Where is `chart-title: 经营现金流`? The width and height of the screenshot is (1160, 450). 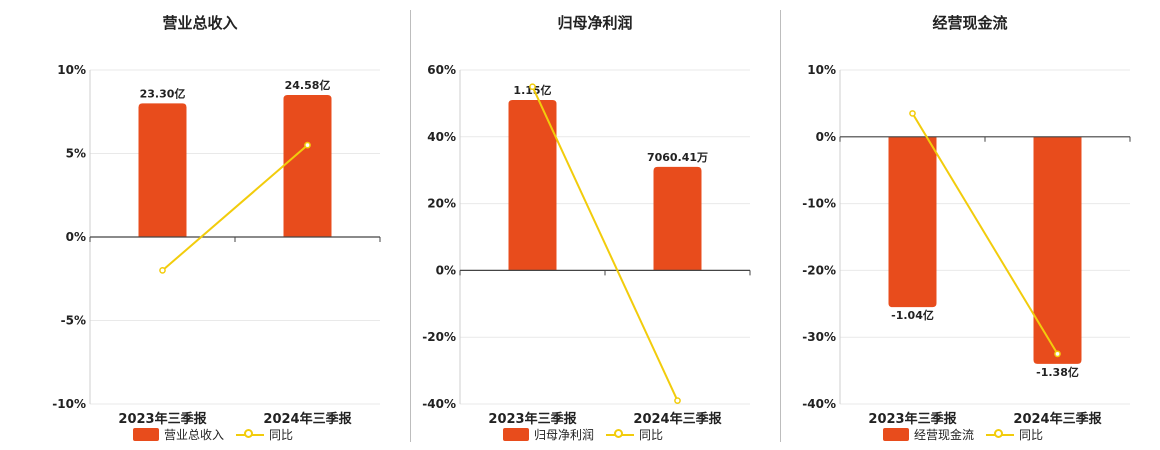 chart-title: 经营现金流 is located at coordinates (970, 23).